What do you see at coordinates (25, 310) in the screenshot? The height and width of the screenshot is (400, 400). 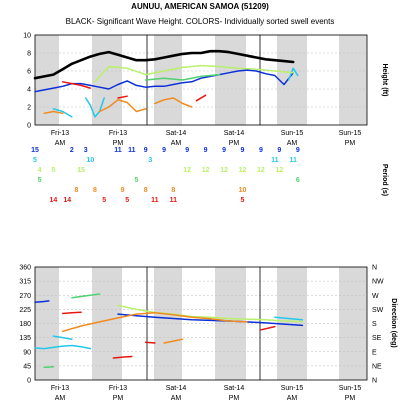 I see `y-tick-label: 225` at bounding box center [25, 310].